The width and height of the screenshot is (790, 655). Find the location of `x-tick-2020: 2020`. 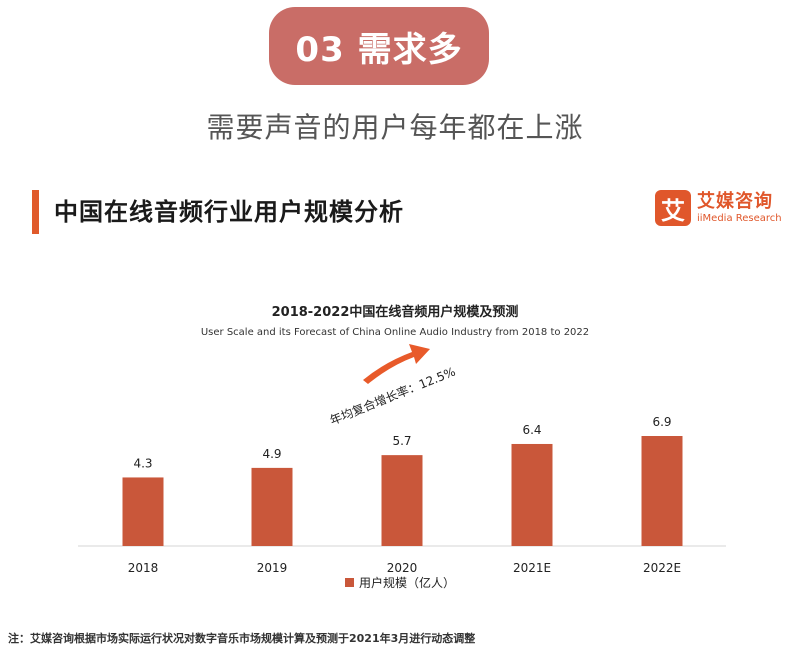

x-tick-2020: 2020 is located at coordinates (402, 568).